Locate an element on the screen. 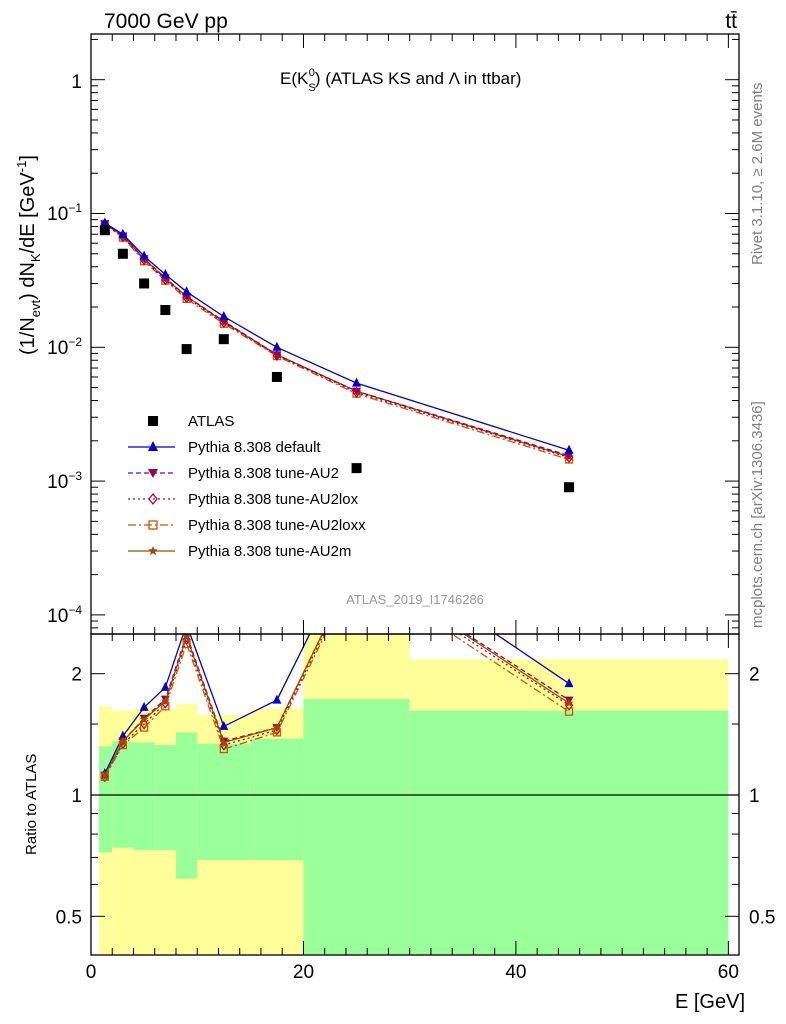 Image resolution: width=786 pixels, height=1024 pixels. y-tick-label-1e-4: 10⁻⁴ is located at coordinates (64, 615).